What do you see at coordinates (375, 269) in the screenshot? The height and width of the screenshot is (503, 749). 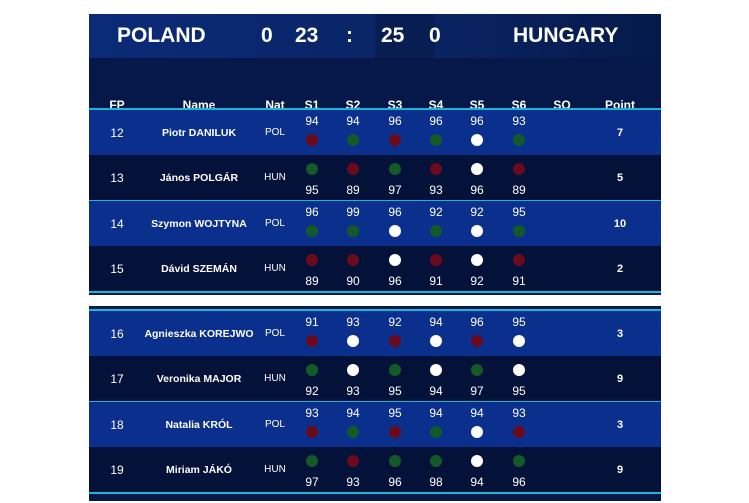 I see `table-row: 15 Dávid SZEMÁN HUN 89 90 96 91 92 91 2` at bounding box center [375, 269].